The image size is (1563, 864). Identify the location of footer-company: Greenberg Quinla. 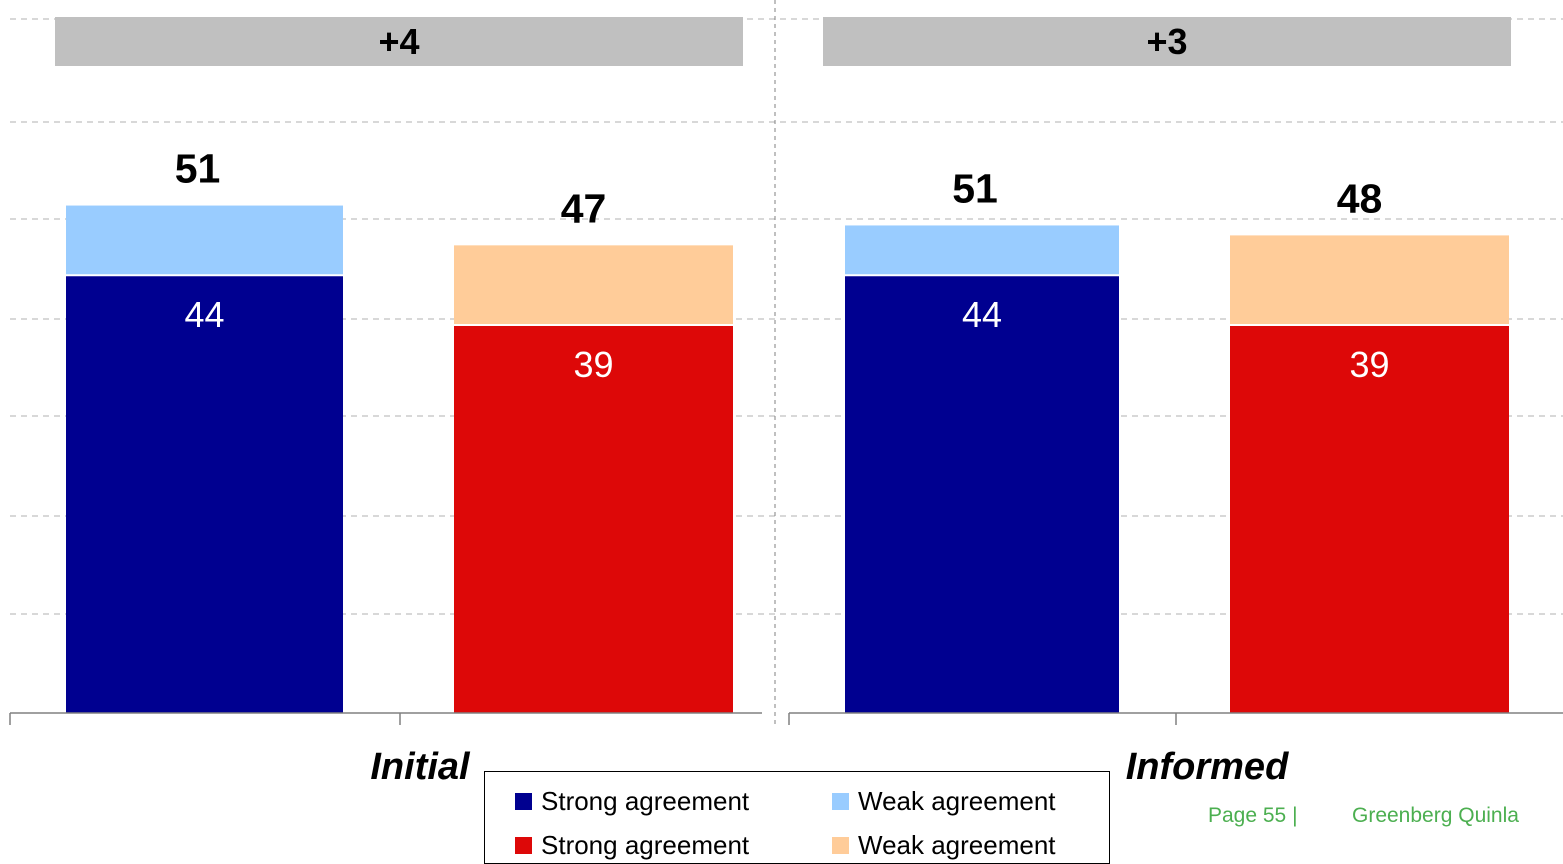
(1435, 815).